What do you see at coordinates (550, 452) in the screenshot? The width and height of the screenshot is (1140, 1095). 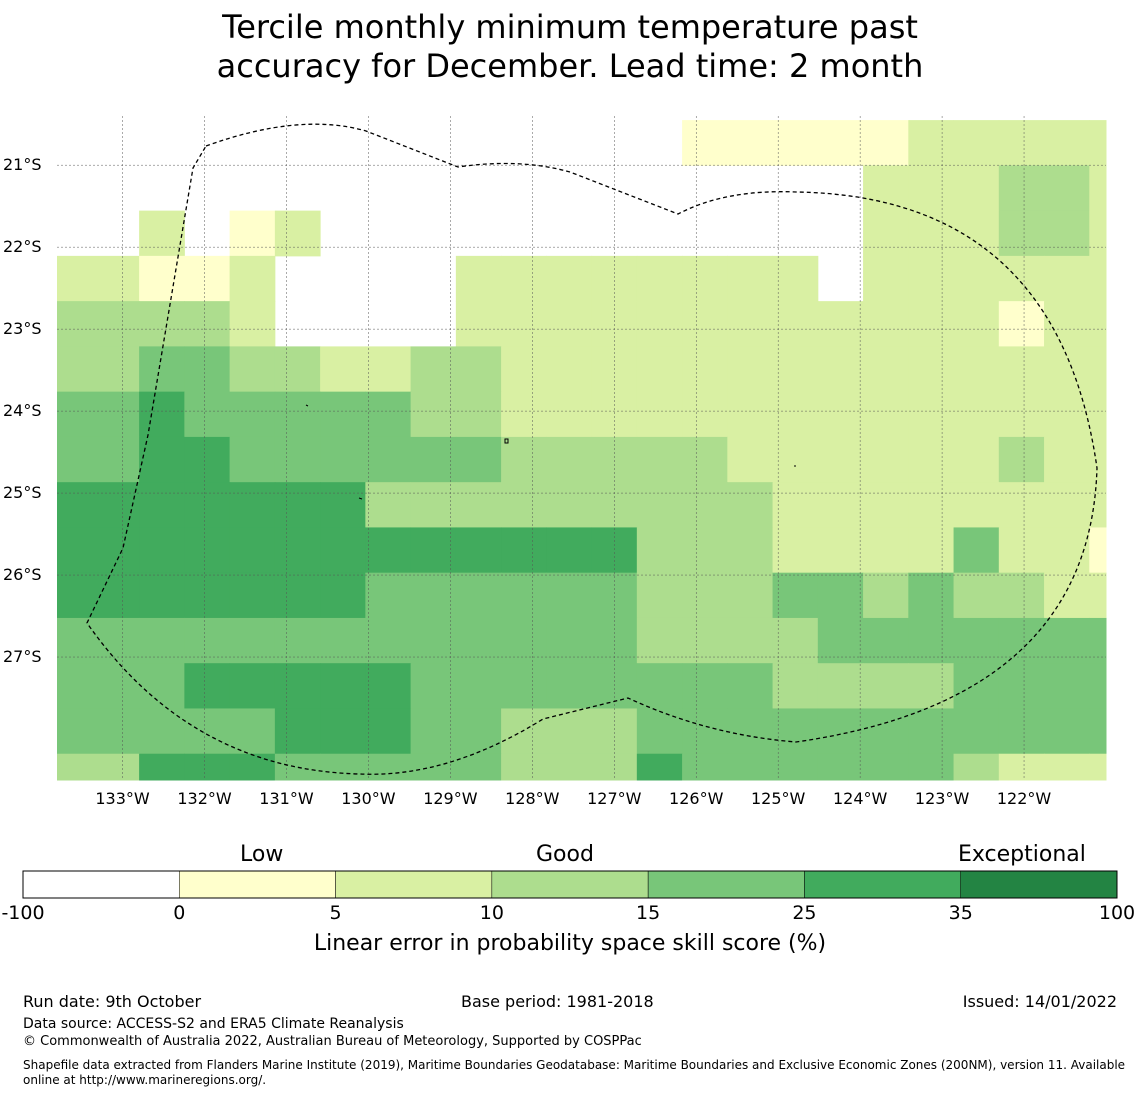 I see `island-markers` at bounding box center [550, 452].